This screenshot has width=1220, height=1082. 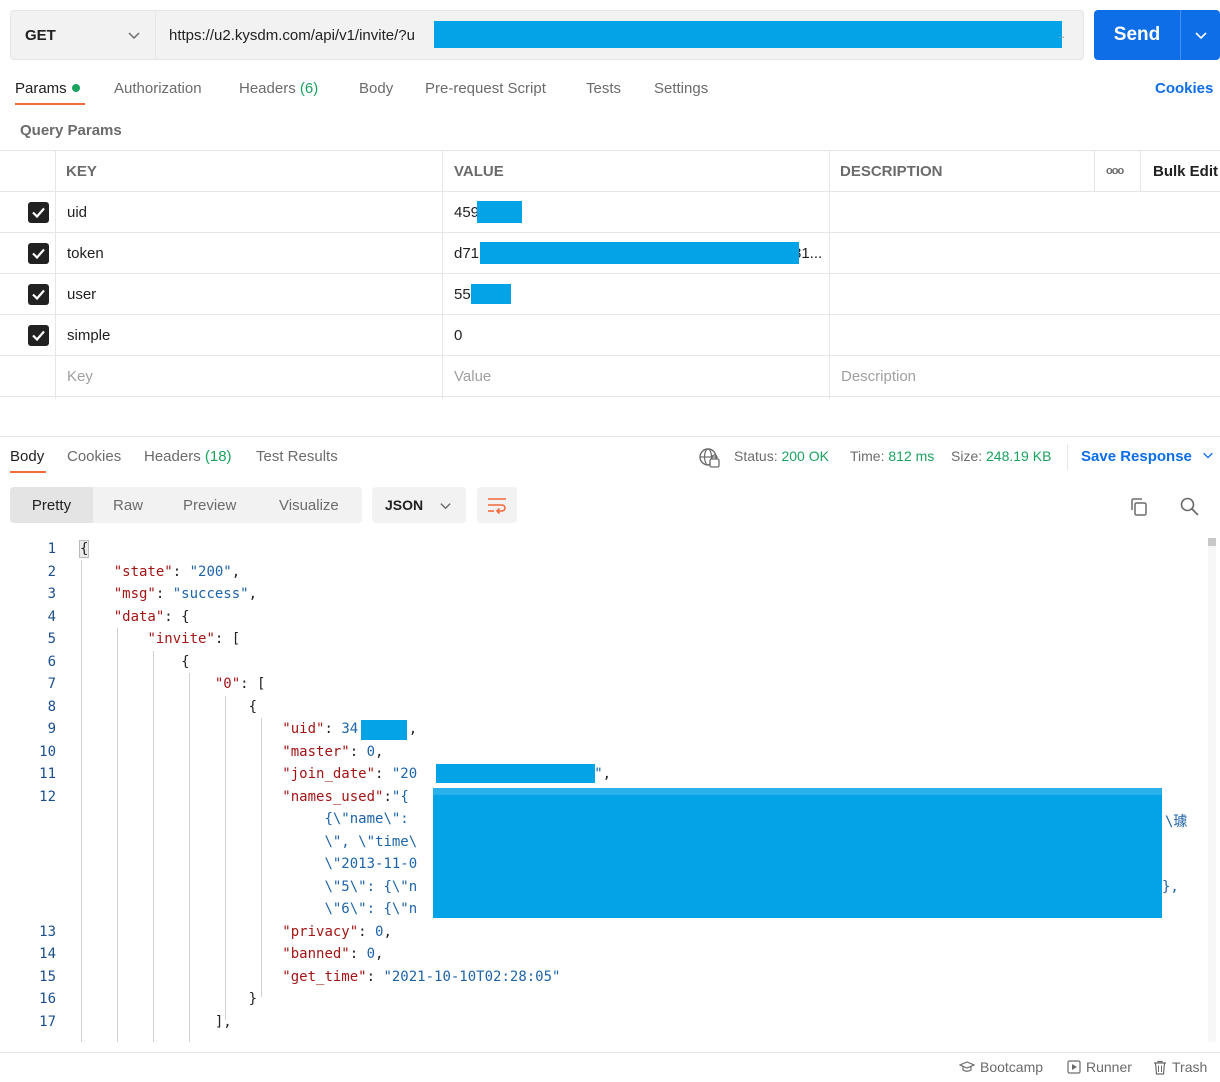 What do you see at coordinates (47, 752) in the screenshot?
I see `line-number: 10` at bounding box center [47, 752].